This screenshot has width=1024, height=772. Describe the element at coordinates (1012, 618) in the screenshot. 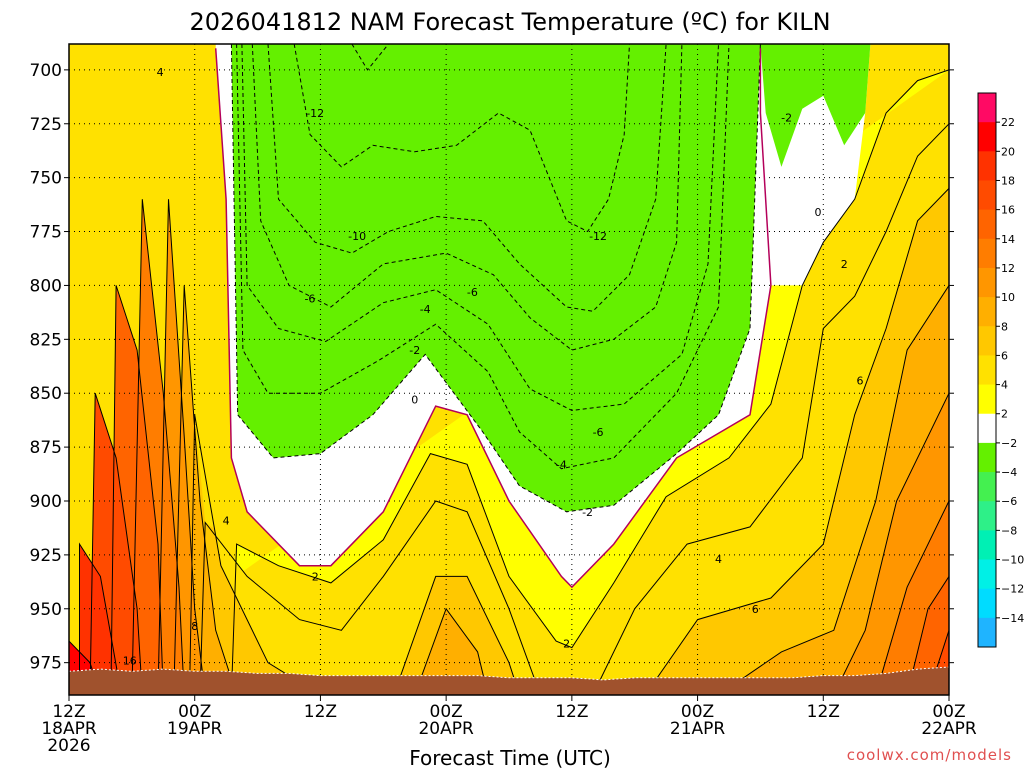

I see `colorbar-tick-label: −14` at that location.